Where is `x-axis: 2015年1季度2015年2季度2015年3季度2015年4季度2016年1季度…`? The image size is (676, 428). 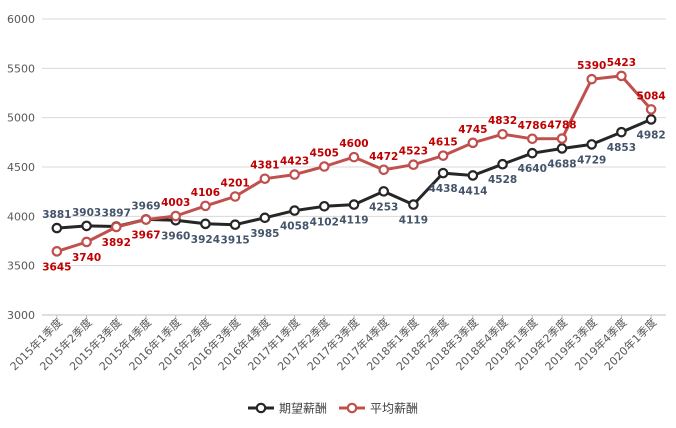
x-axis: 2015年1季度2015年2季度2015年3季度2015年4季度2016年1季度… is located at coordinates (333, 344).